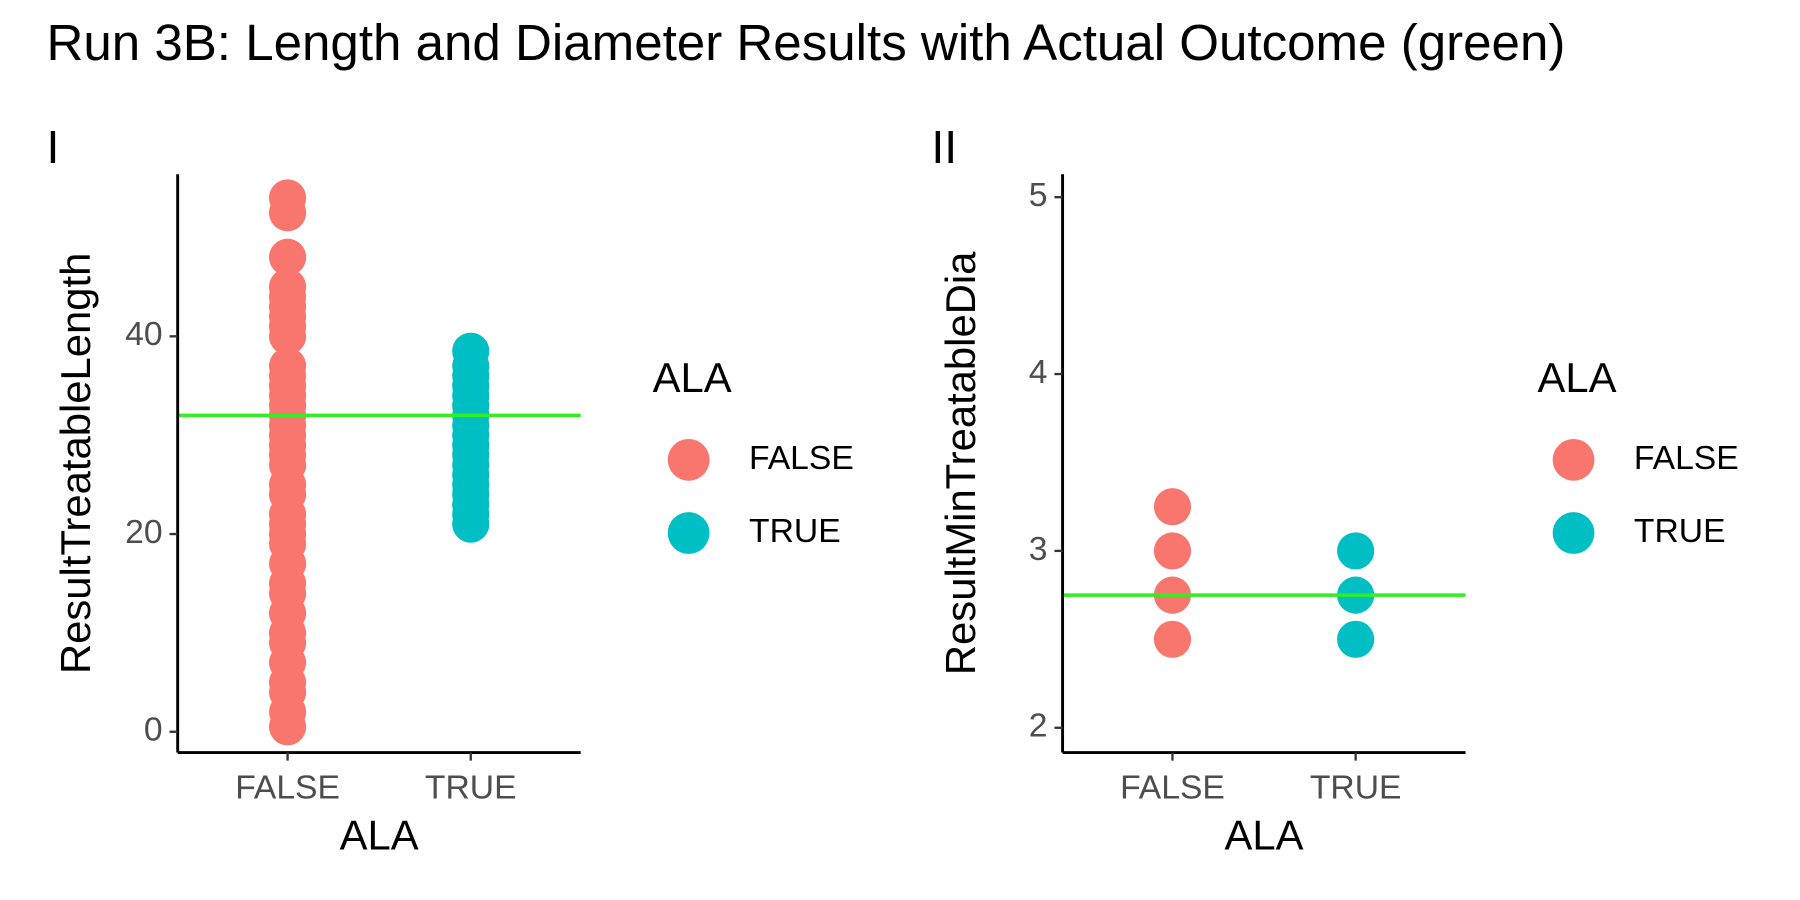 The width and height of the screenshot is (1800, 900). I want to click on y-axis-title: ResultTreatableLength, so click(75, 463).